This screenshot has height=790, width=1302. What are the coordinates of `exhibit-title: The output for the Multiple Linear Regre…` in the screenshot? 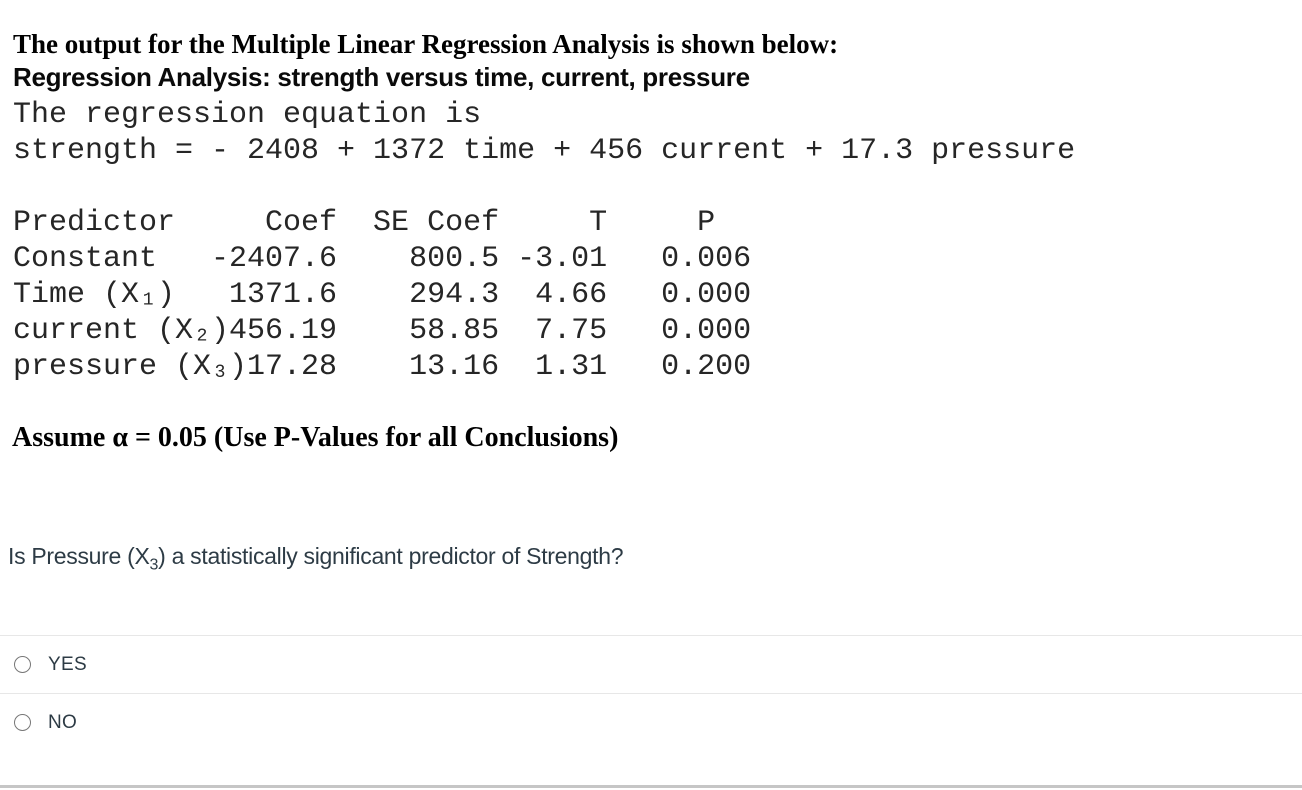 It's located at (426, 44).